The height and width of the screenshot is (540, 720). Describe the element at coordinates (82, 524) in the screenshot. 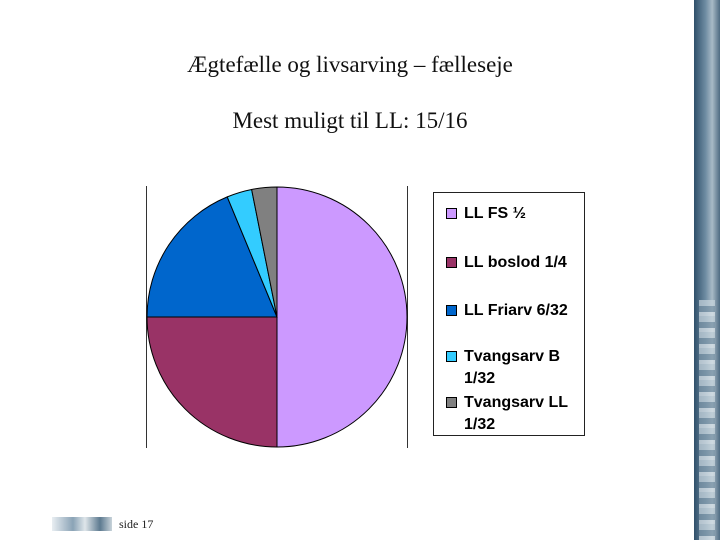

I see `footer-logo` at that location.